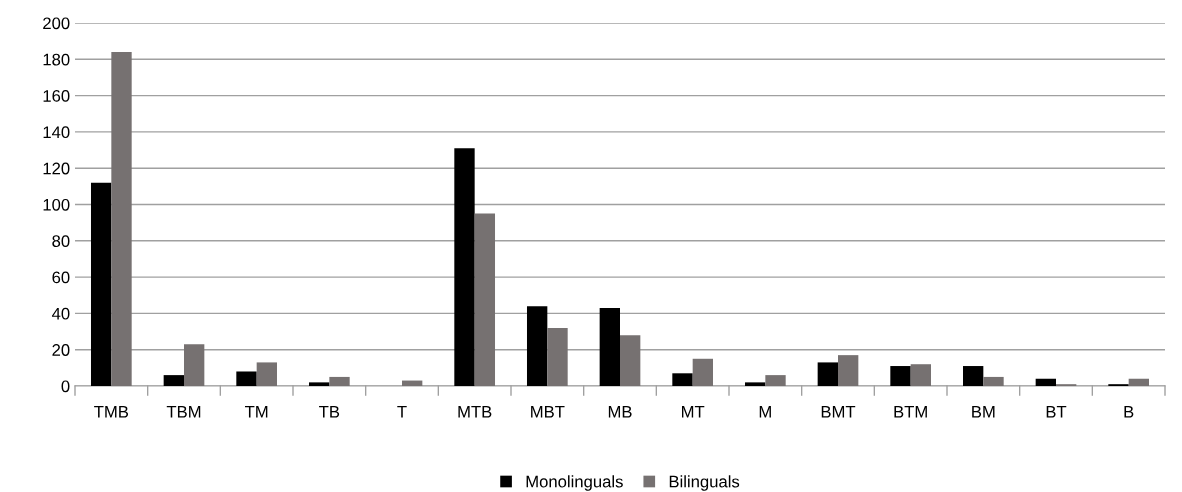  What do you see at coordinates (548, 412) in the screenshot?
I see `x-tick-label: MBT` at bounding box center [548, 412].